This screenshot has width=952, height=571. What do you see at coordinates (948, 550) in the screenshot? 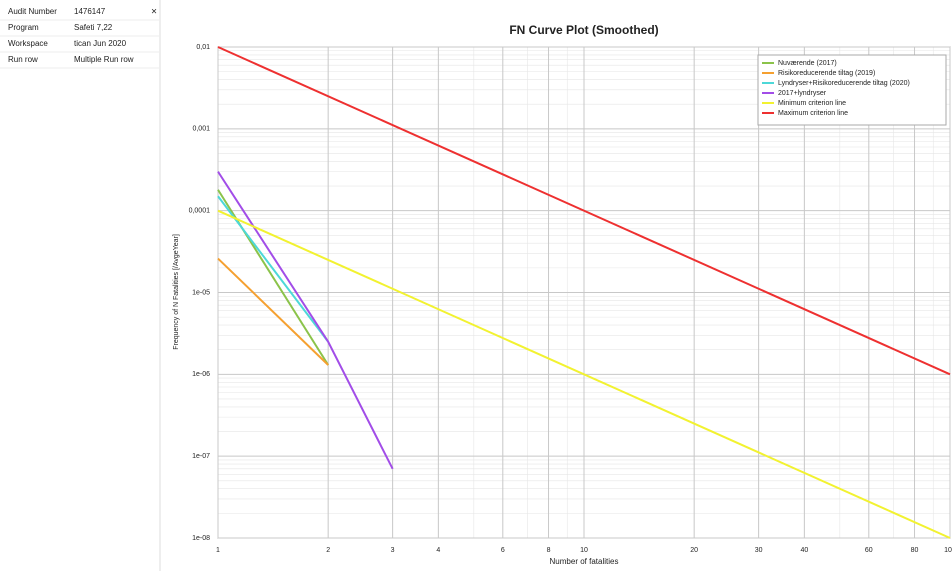
I see `x-tick-label: 100` at bounding box center [948, 550].